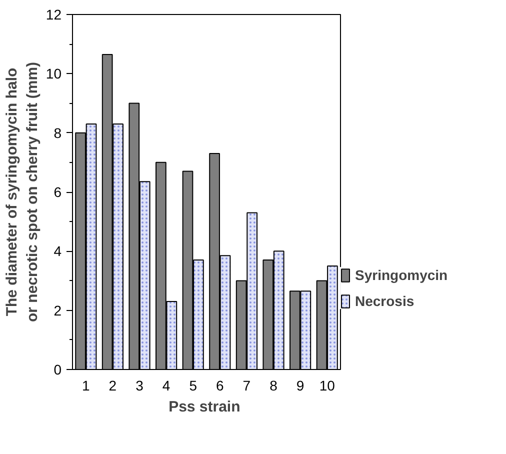  Describe the element at coordinates (274, 386) in the screenshot. I see `x-tick-label: 8` at that location.